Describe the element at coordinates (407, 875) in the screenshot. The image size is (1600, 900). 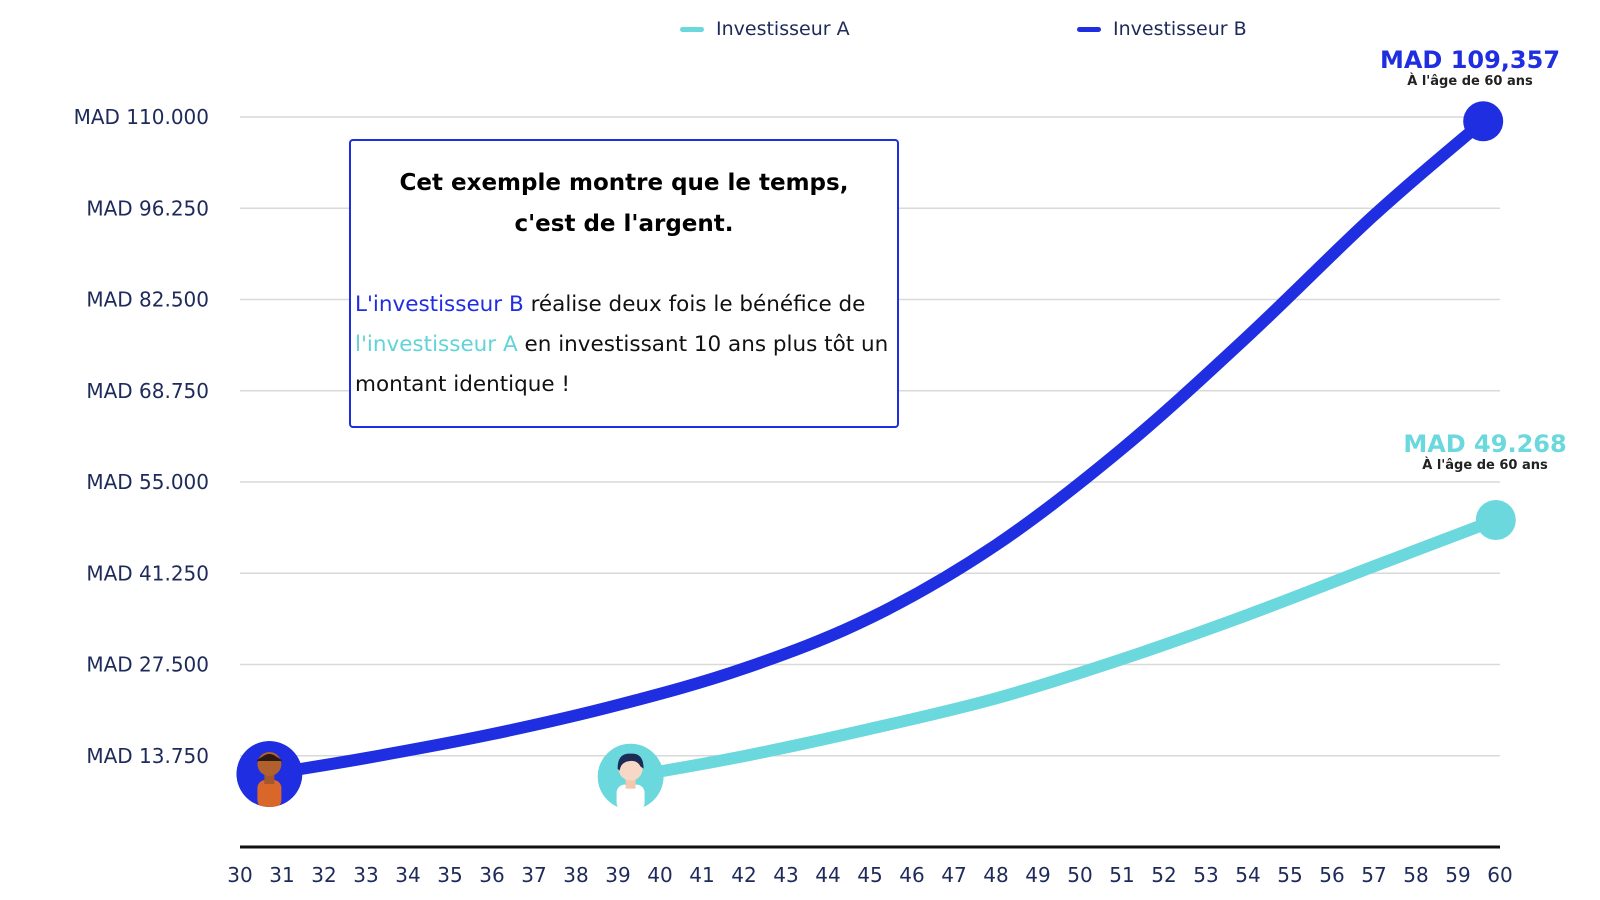
I see `x-tick-label: 34` at that location.